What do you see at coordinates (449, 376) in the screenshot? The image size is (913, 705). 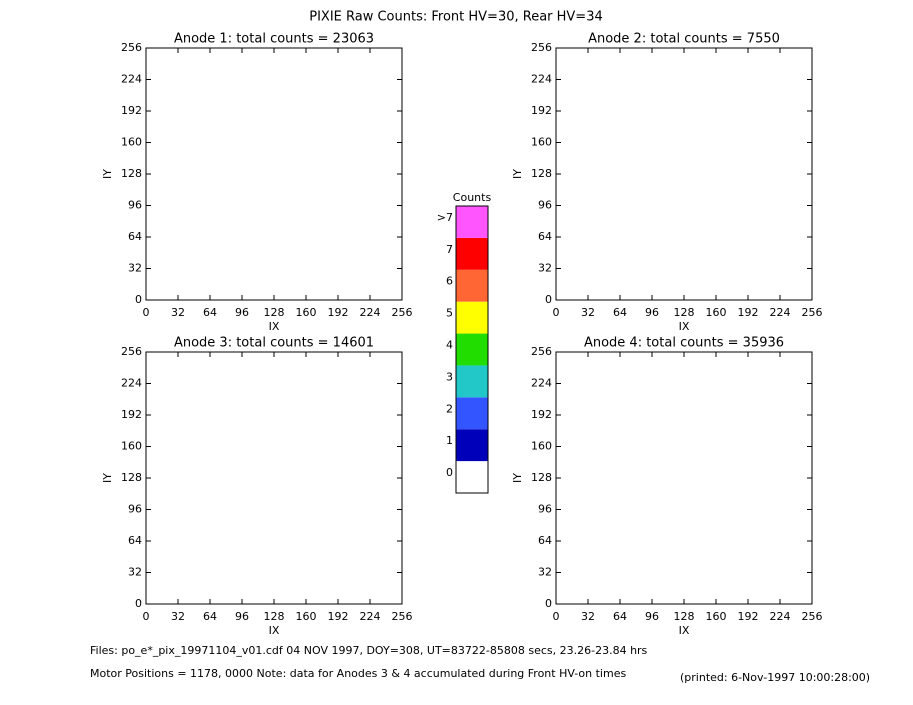 I see `colorbar-label: 3` at bounding box center [449, 376].